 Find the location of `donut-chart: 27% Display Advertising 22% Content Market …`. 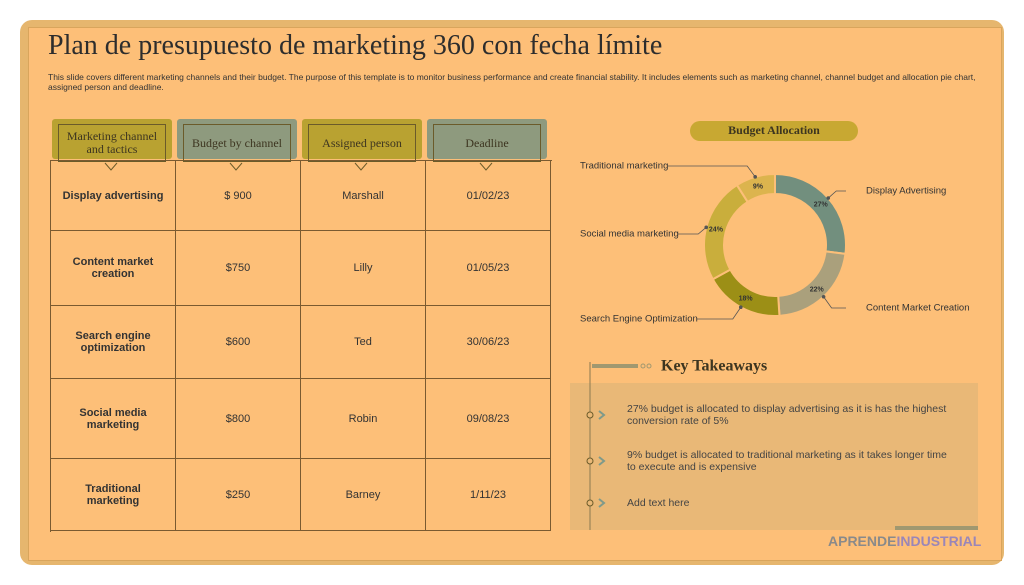

donut-chart: 27% Display Advertising 22% Content Market … is located at coordinates (775, 243).